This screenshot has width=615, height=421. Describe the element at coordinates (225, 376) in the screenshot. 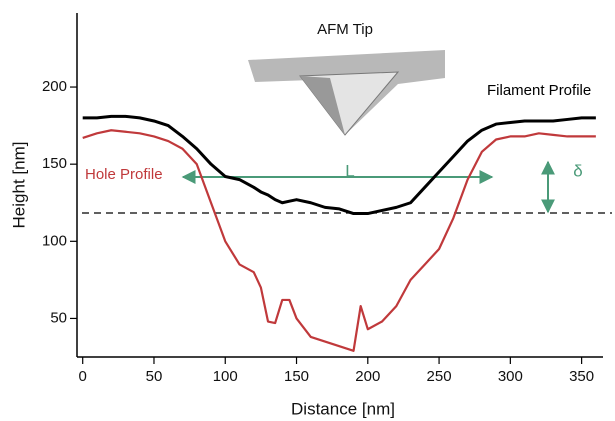

I see `x-tick-label: 100` at that location.